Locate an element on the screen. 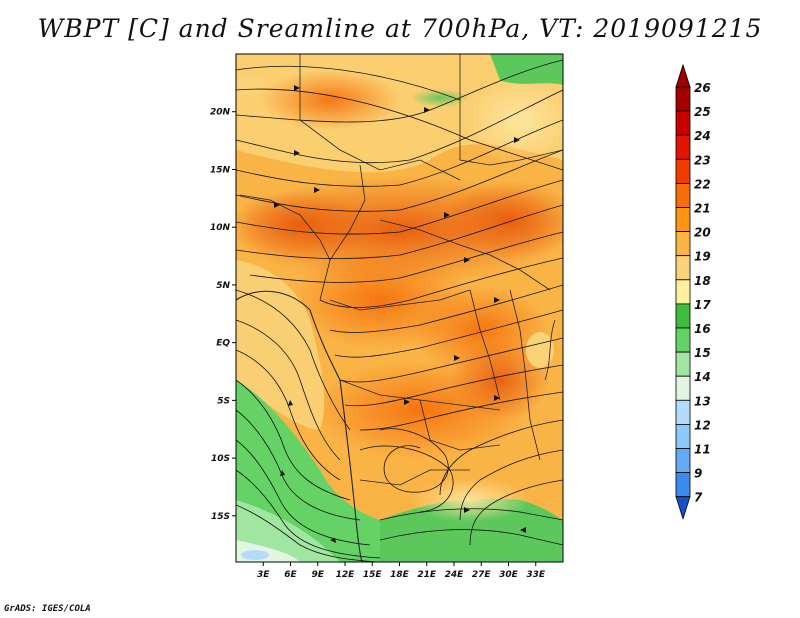 Image resolution: width=800 pixels, height=618 pixels. colorbar-label: 16 is located at coordinates (702, 329).